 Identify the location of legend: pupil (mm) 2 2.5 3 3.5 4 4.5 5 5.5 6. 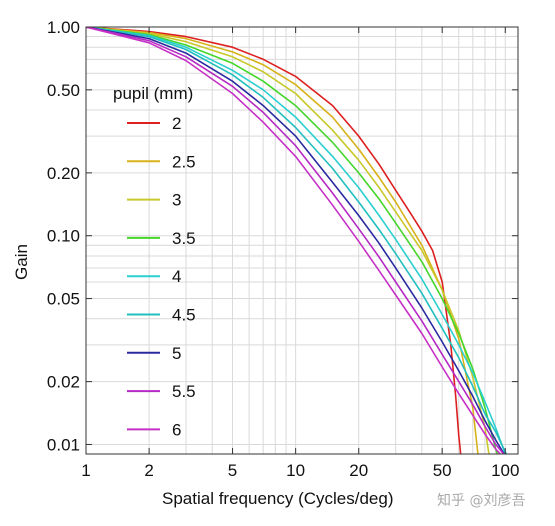
(154, 261).